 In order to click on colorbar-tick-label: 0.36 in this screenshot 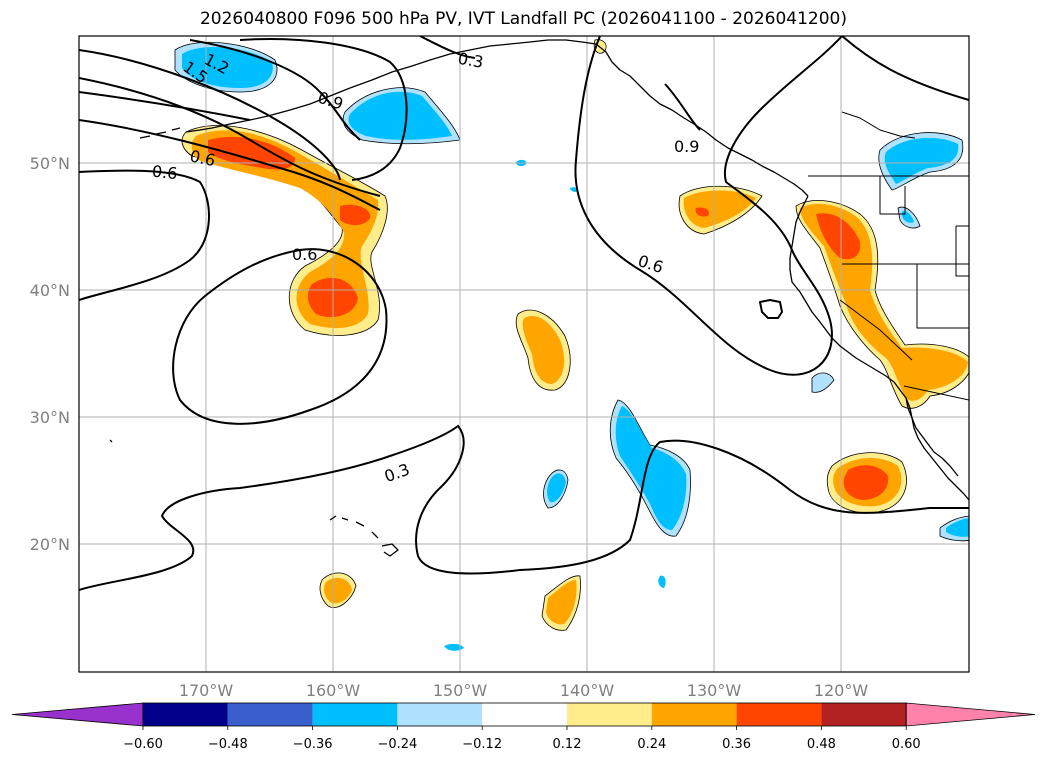, I will do `click(736, 744)`.